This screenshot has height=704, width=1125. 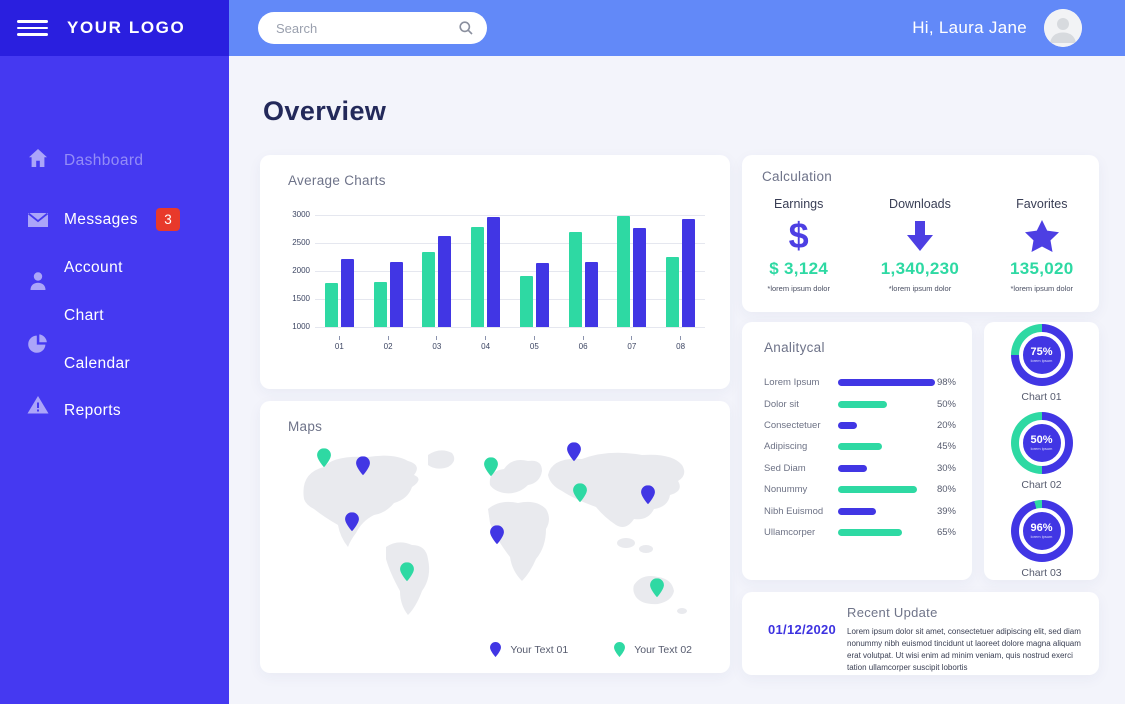 I want to click on donut-chart: 50% lorem ipsum Chart 02, so click(x=1041, y=451).